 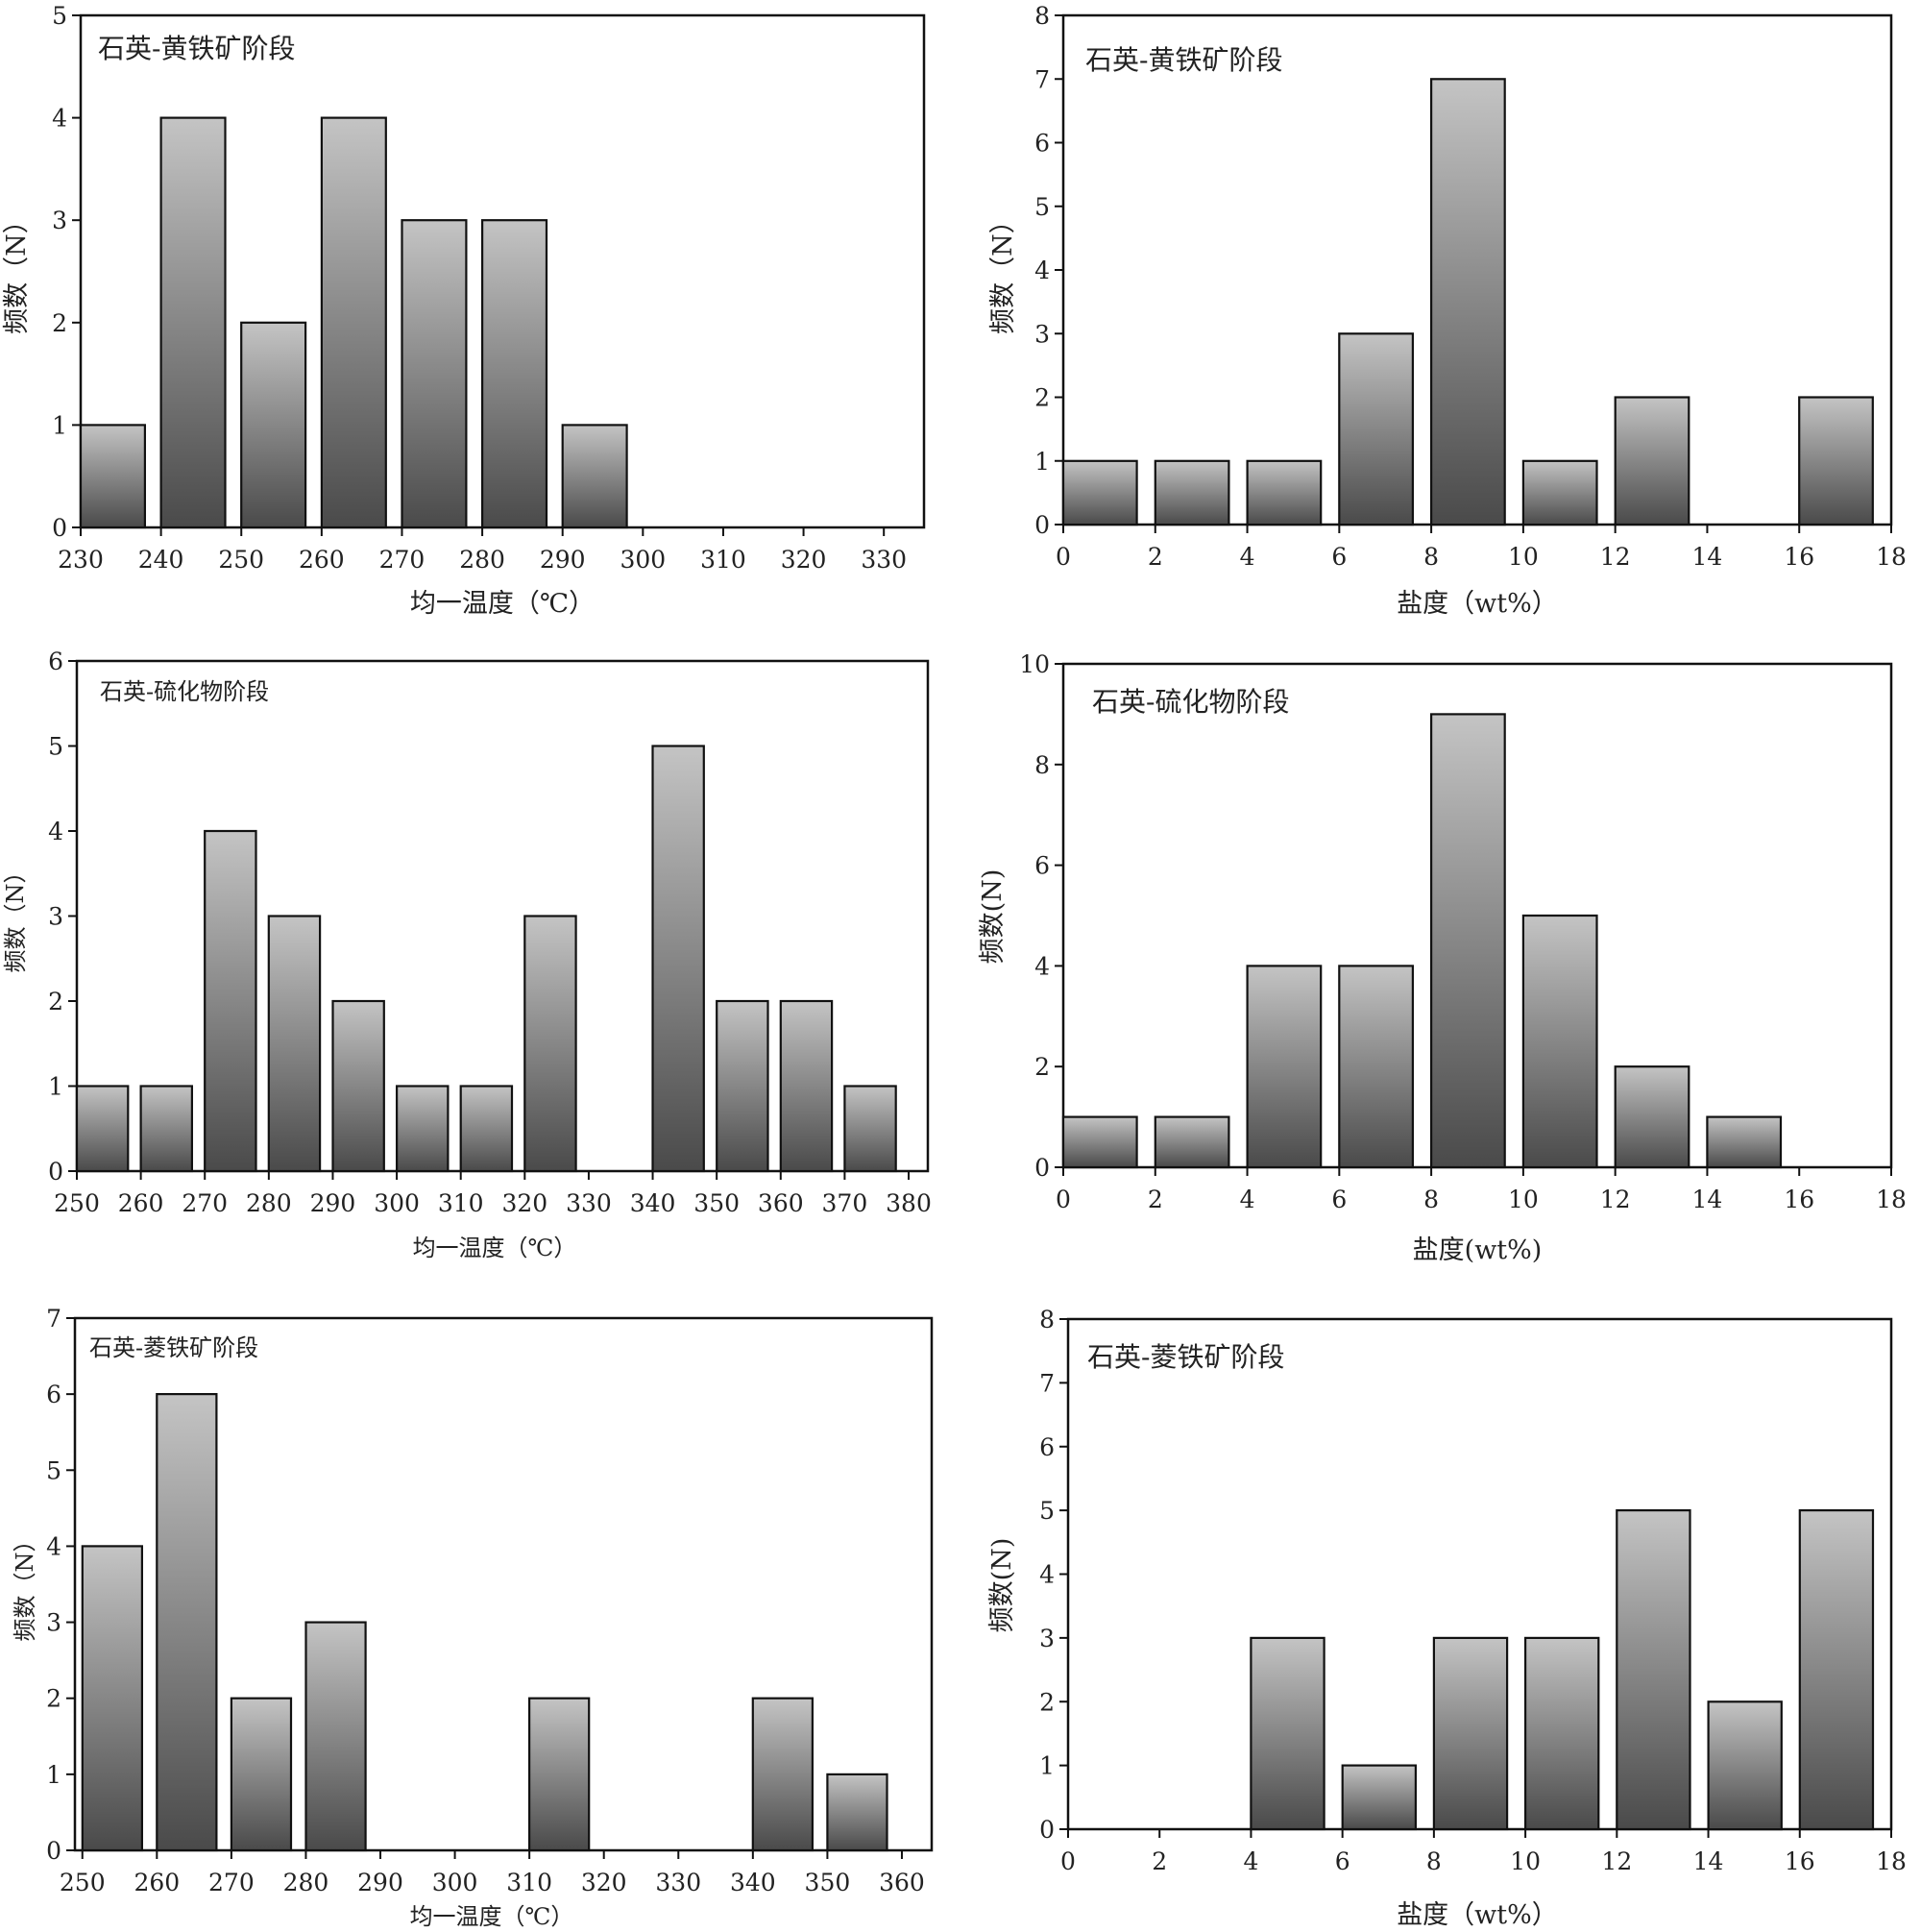 I want to click on y-tick-label: 3, so click(x=53, y=1623).